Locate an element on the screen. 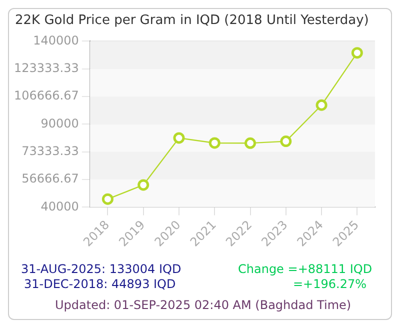 This screenshot has height=330, width=400. y-tick-label: 40000 is located at coordinates (59, 206).